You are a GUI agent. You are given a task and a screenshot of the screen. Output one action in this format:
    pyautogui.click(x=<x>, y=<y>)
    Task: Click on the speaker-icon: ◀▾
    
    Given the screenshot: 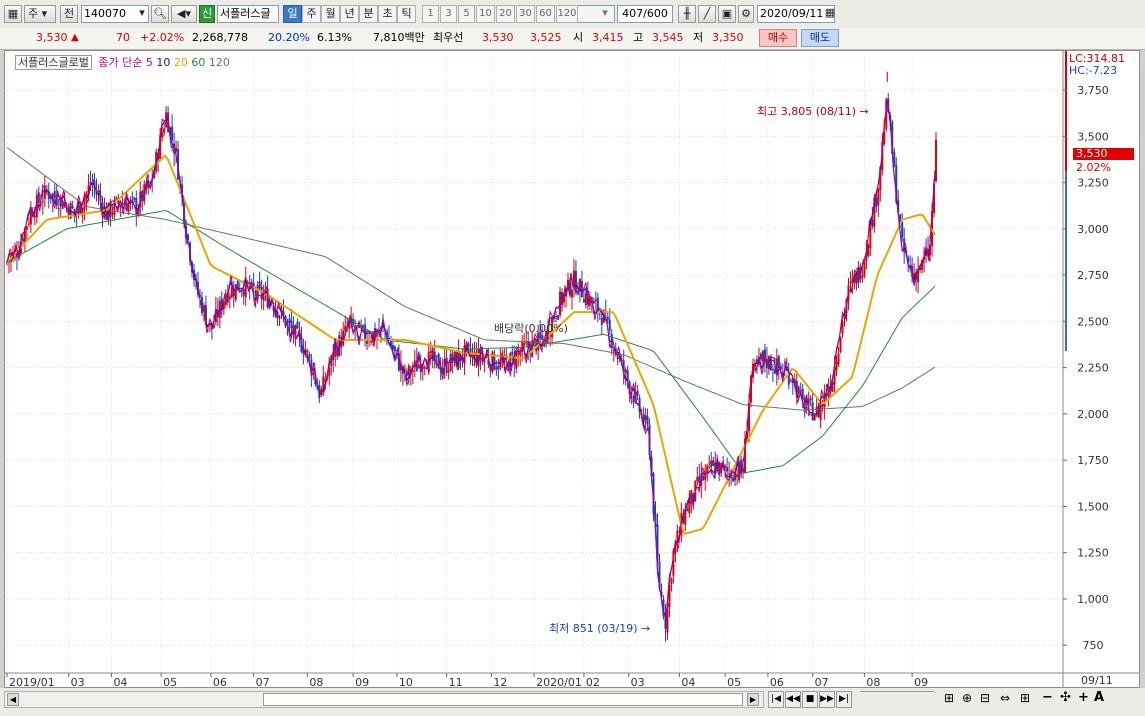 What is the action you would take?
    pyautogui.click(x=184, y=14)
    